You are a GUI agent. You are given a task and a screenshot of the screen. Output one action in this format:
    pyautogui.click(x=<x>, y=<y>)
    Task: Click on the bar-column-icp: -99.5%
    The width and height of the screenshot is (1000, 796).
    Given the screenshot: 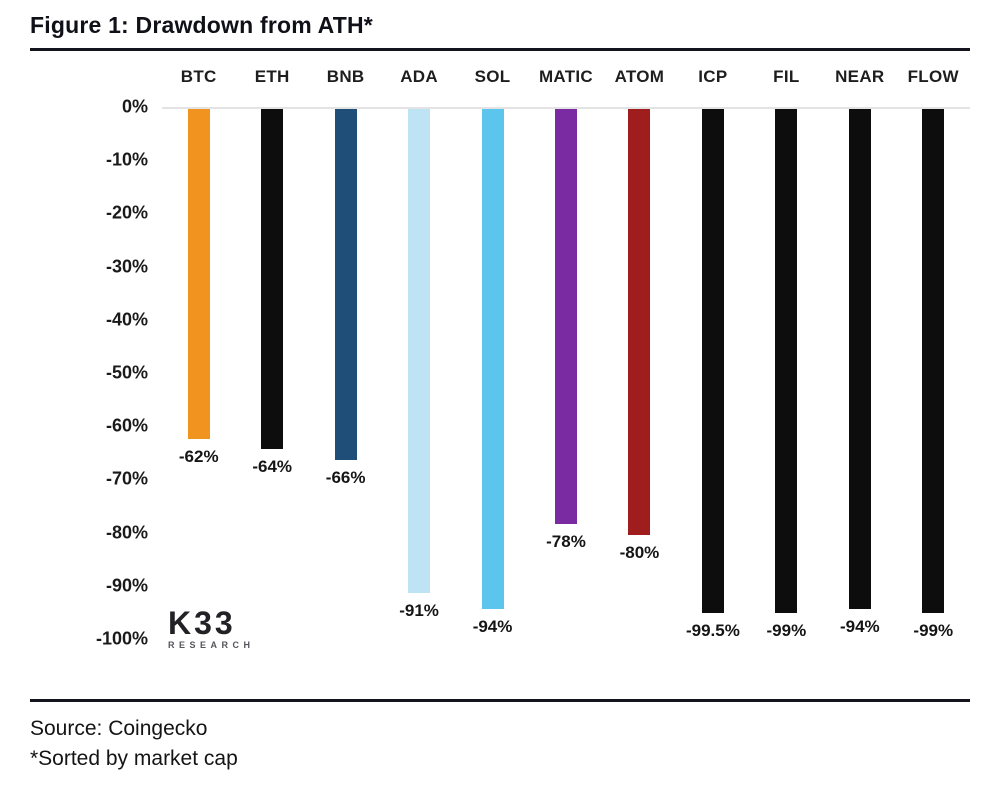 What is the action you would take?
    pyautogui.click(x=712, y=375)
    